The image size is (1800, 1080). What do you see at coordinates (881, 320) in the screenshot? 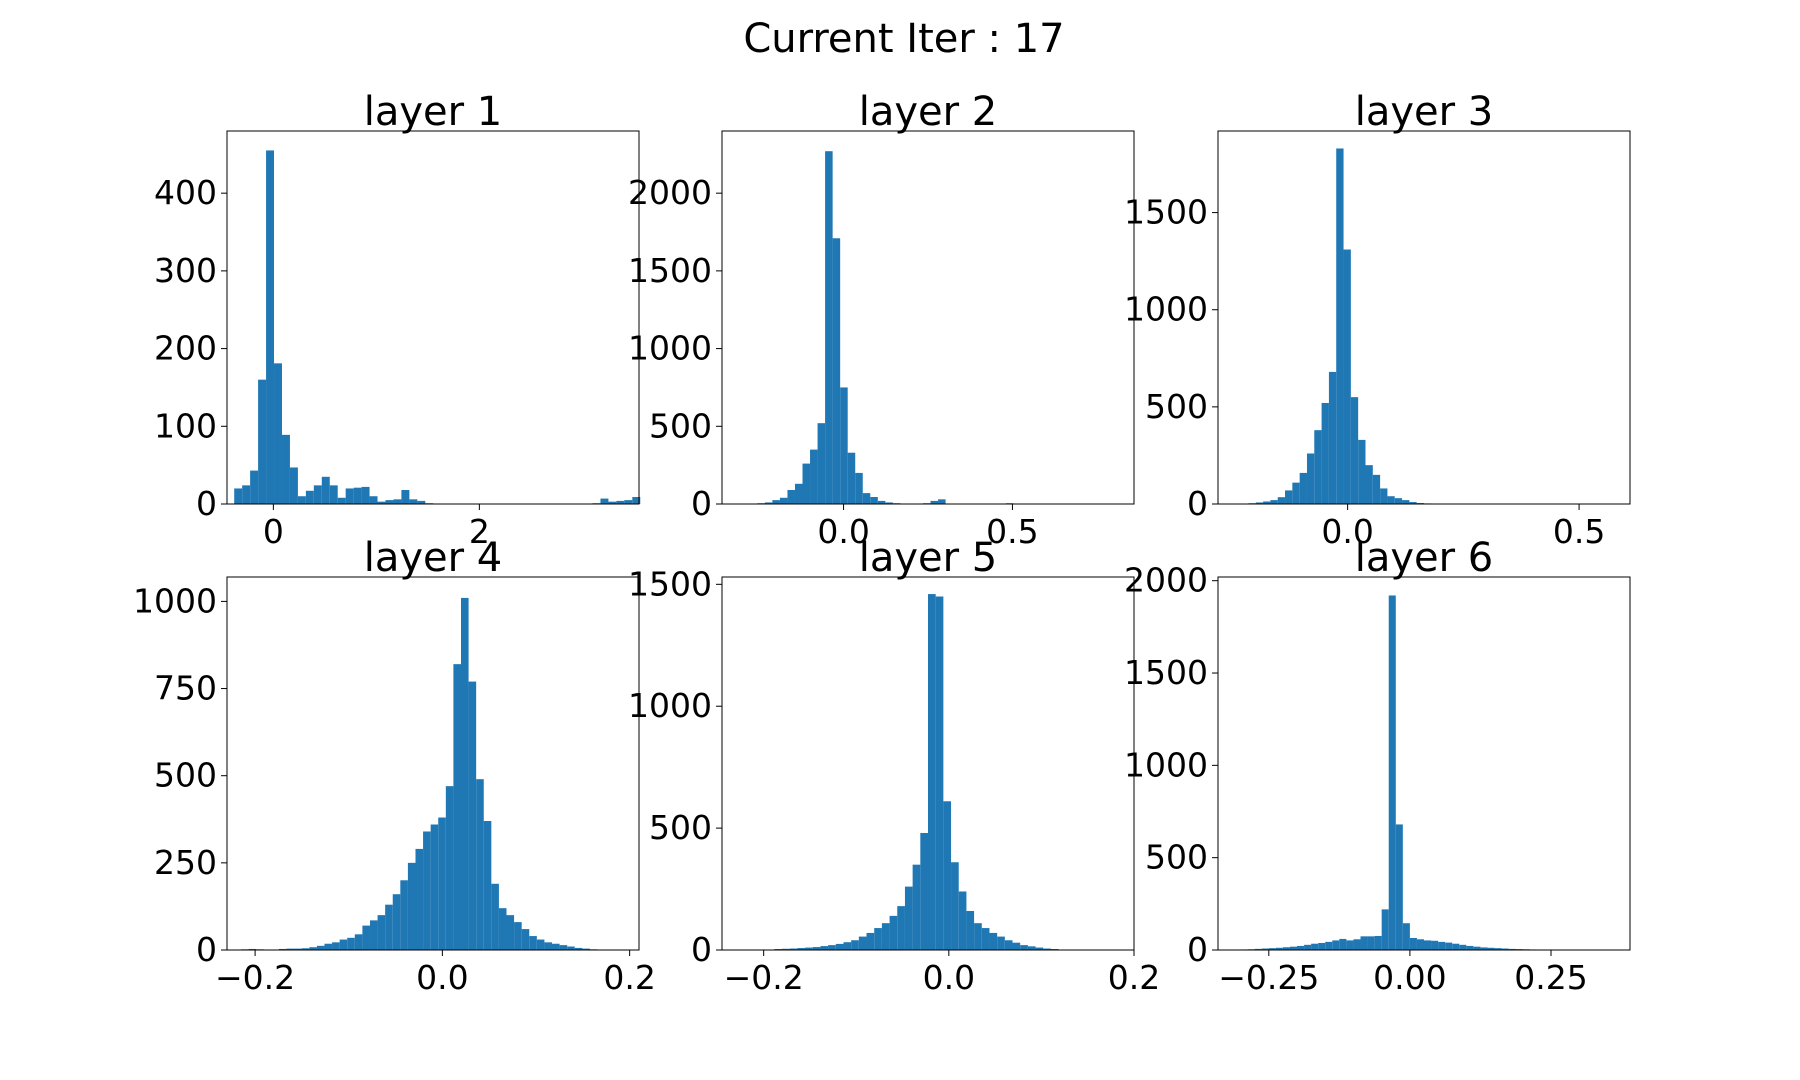
I see `histogram-2: layer 2 0 500 1000 1500 2000 0.0 0.5` at bounding box center [881, 320].